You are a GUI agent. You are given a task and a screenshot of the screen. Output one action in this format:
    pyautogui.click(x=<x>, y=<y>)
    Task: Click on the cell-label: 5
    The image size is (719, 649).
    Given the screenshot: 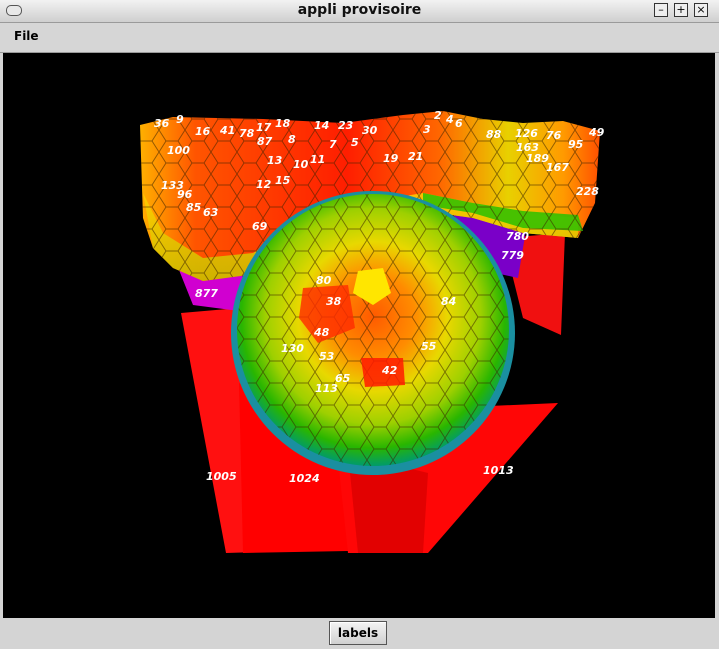 What is the action you would take?
    pyautogui.click(x=355, y=142)
    